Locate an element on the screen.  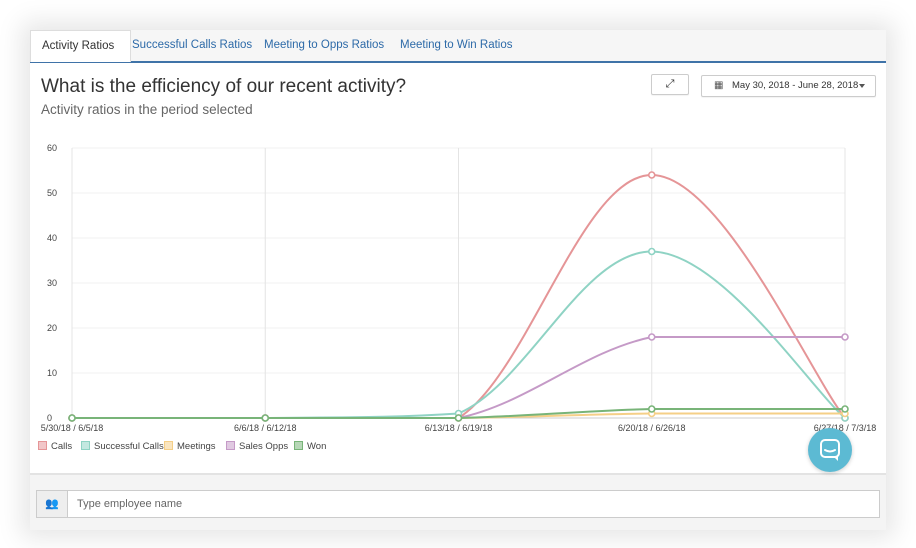
legend-item: Calls is located at coordinates (55, 446).